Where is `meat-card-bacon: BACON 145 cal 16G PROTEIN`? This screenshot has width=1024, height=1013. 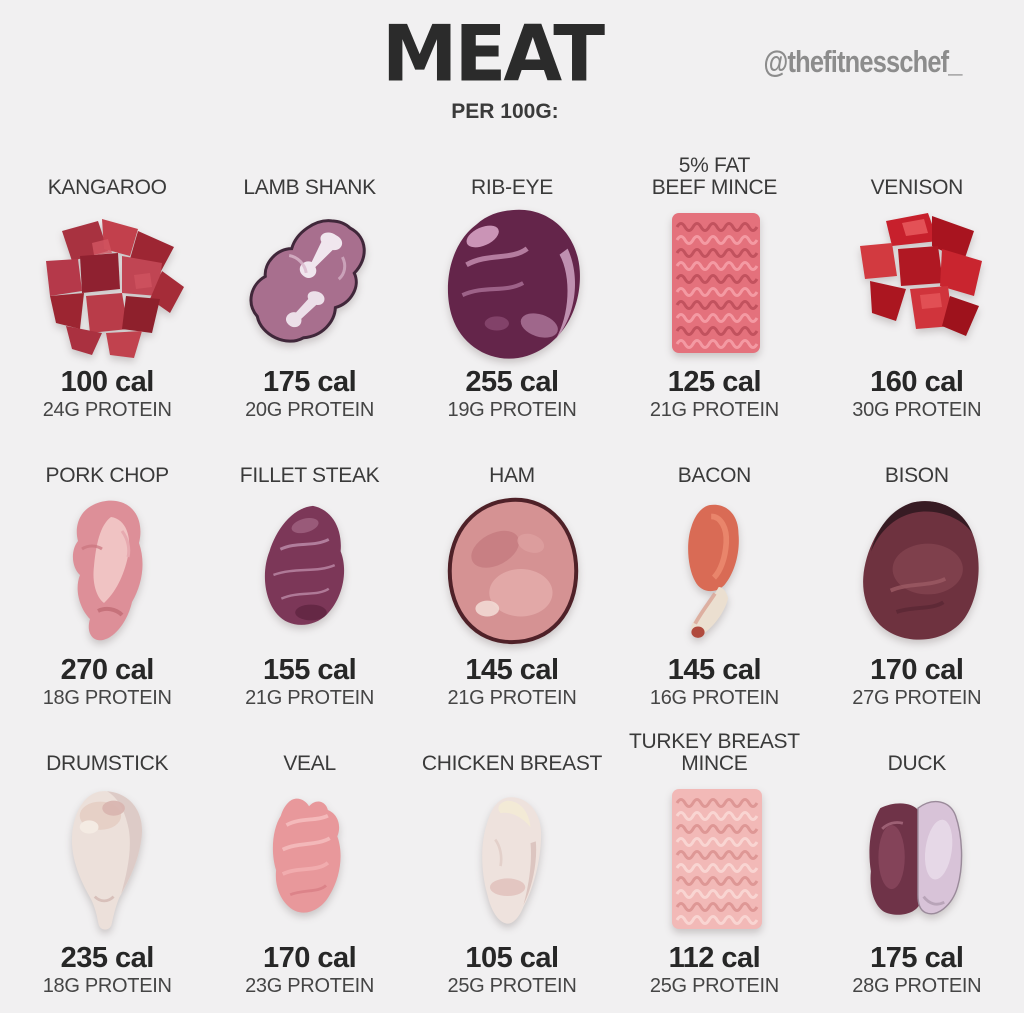 meat-card-bacon: BACON 145 cal 16G PROTEIN is located at coordinates (714, 577).